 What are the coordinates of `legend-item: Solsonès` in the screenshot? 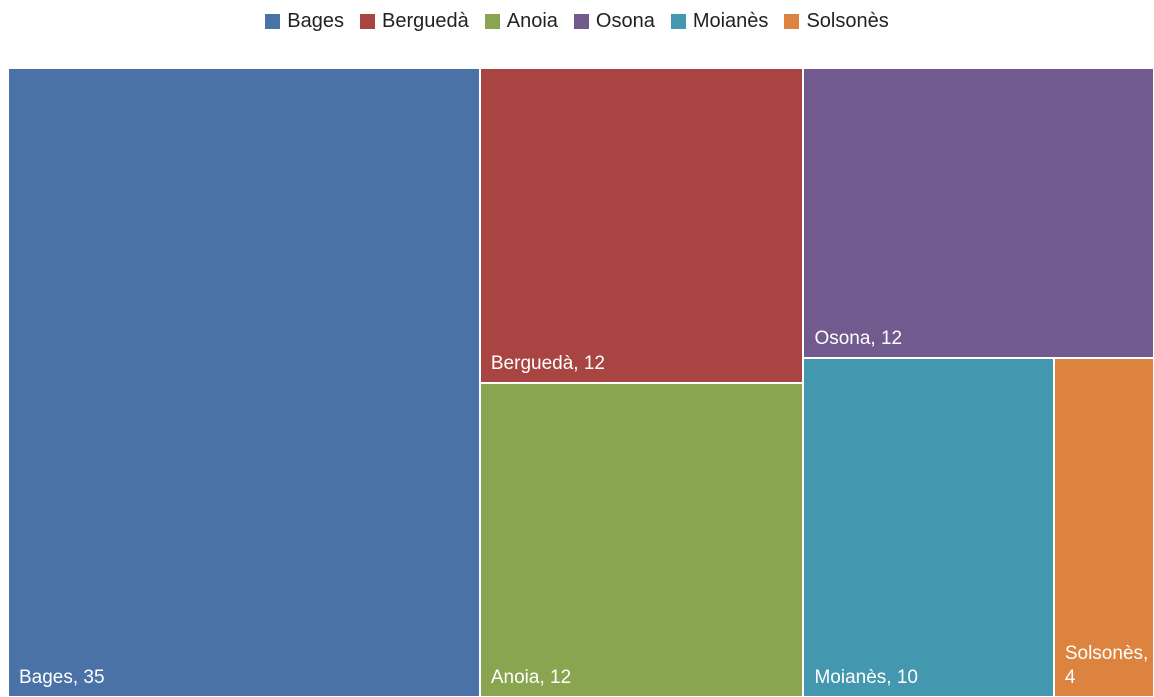 It's located at (836, 21).